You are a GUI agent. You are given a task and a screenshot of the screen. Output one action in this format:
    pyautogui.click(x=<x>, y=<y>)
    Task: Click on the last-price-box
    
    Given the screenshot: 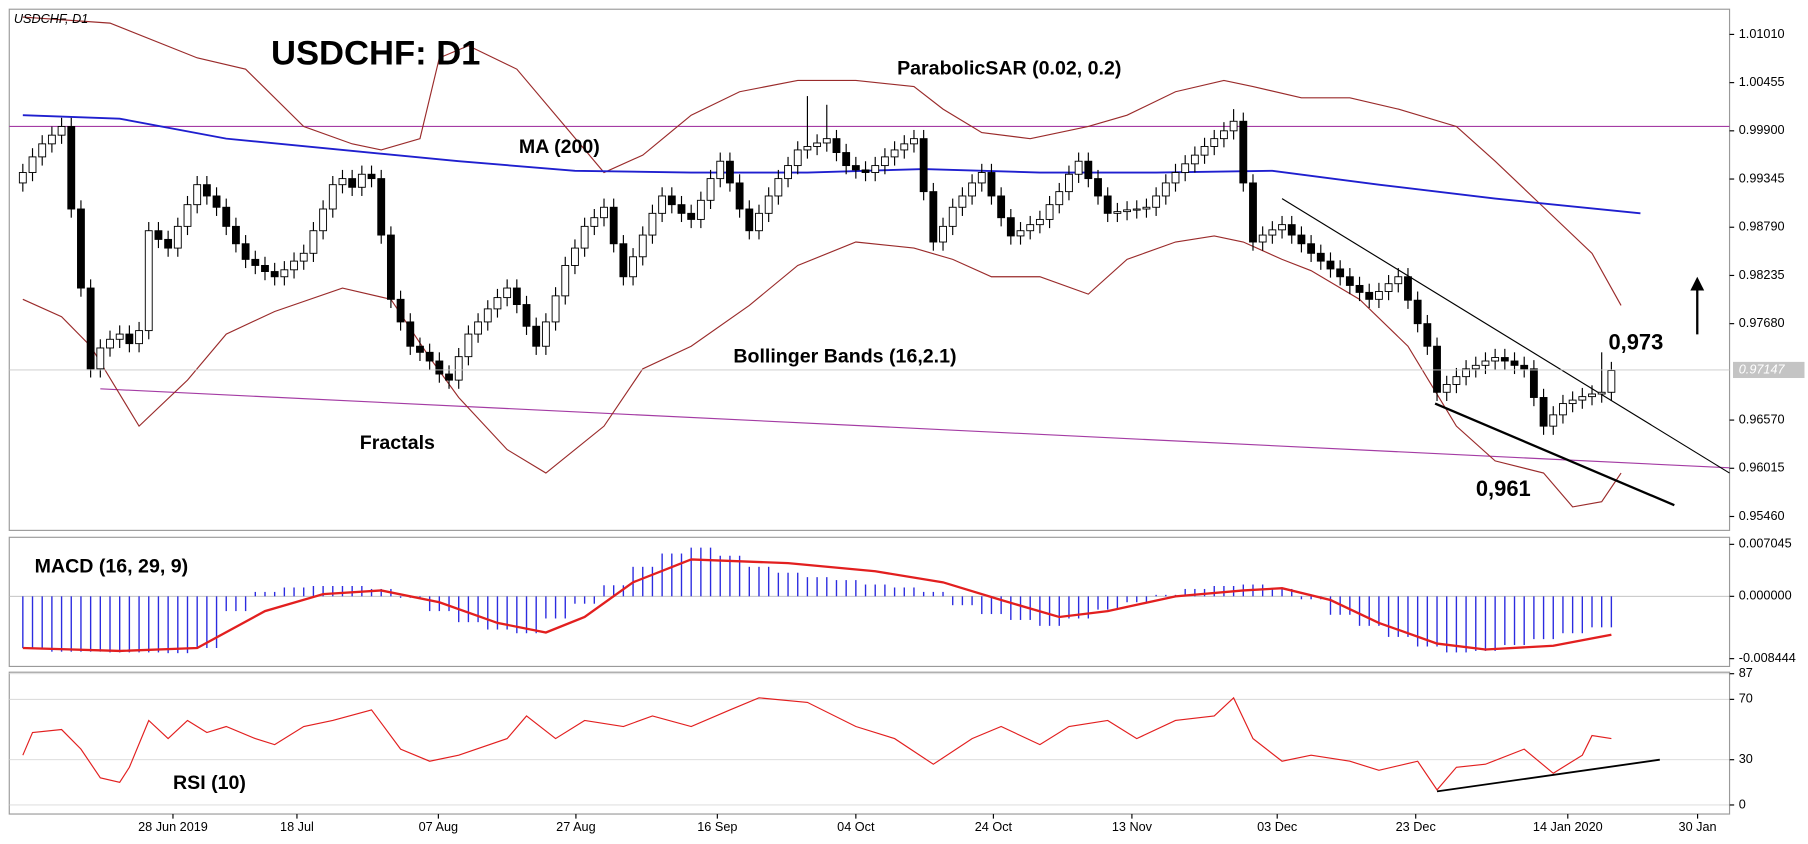 What is the action you would take?
    pyautogui.click(x=1769, y=370)
    